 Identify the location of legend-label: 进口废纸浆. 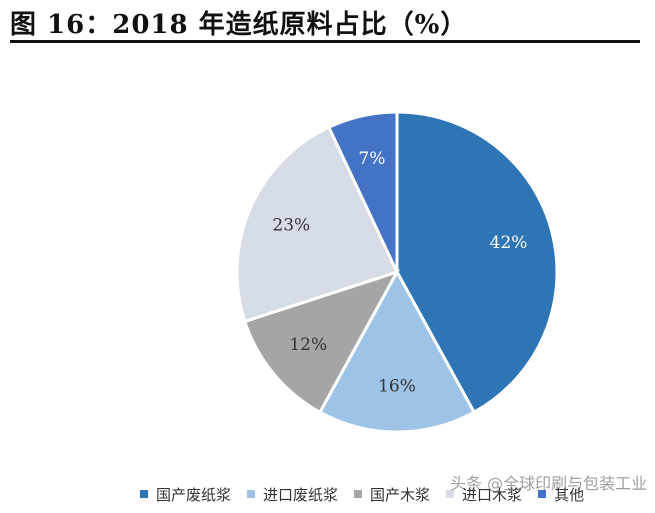
(301, 494).